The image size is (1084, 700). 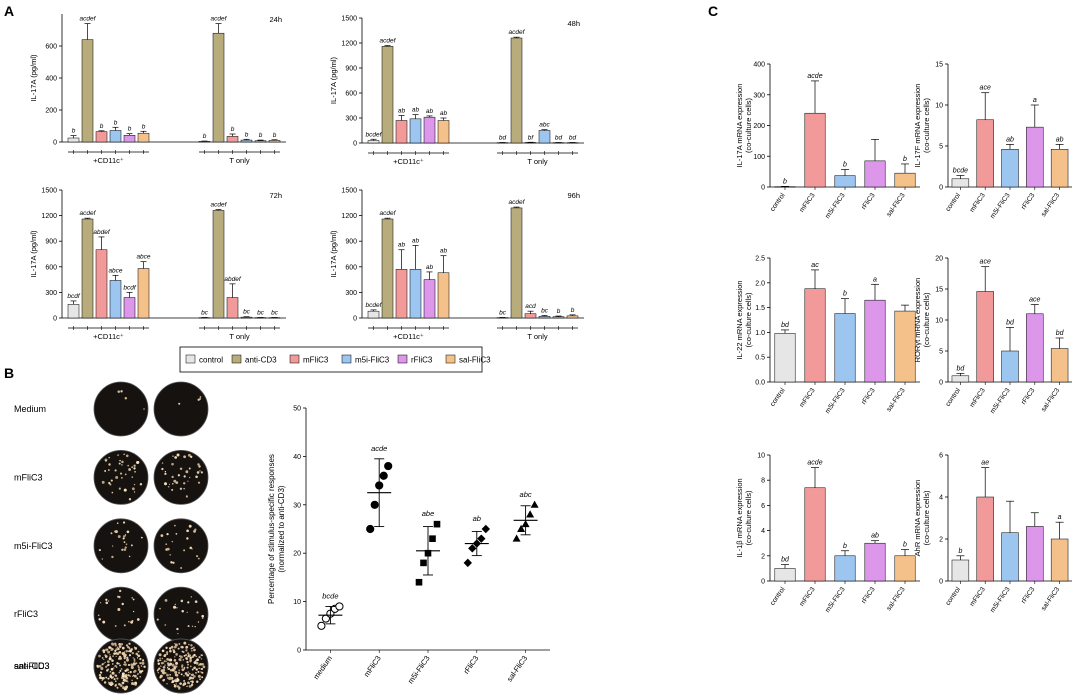 What do you see at coordinates (32, 666) in the screenshot?
I see `elispot-label: anti-CD3` at bounding box center [32, 666].